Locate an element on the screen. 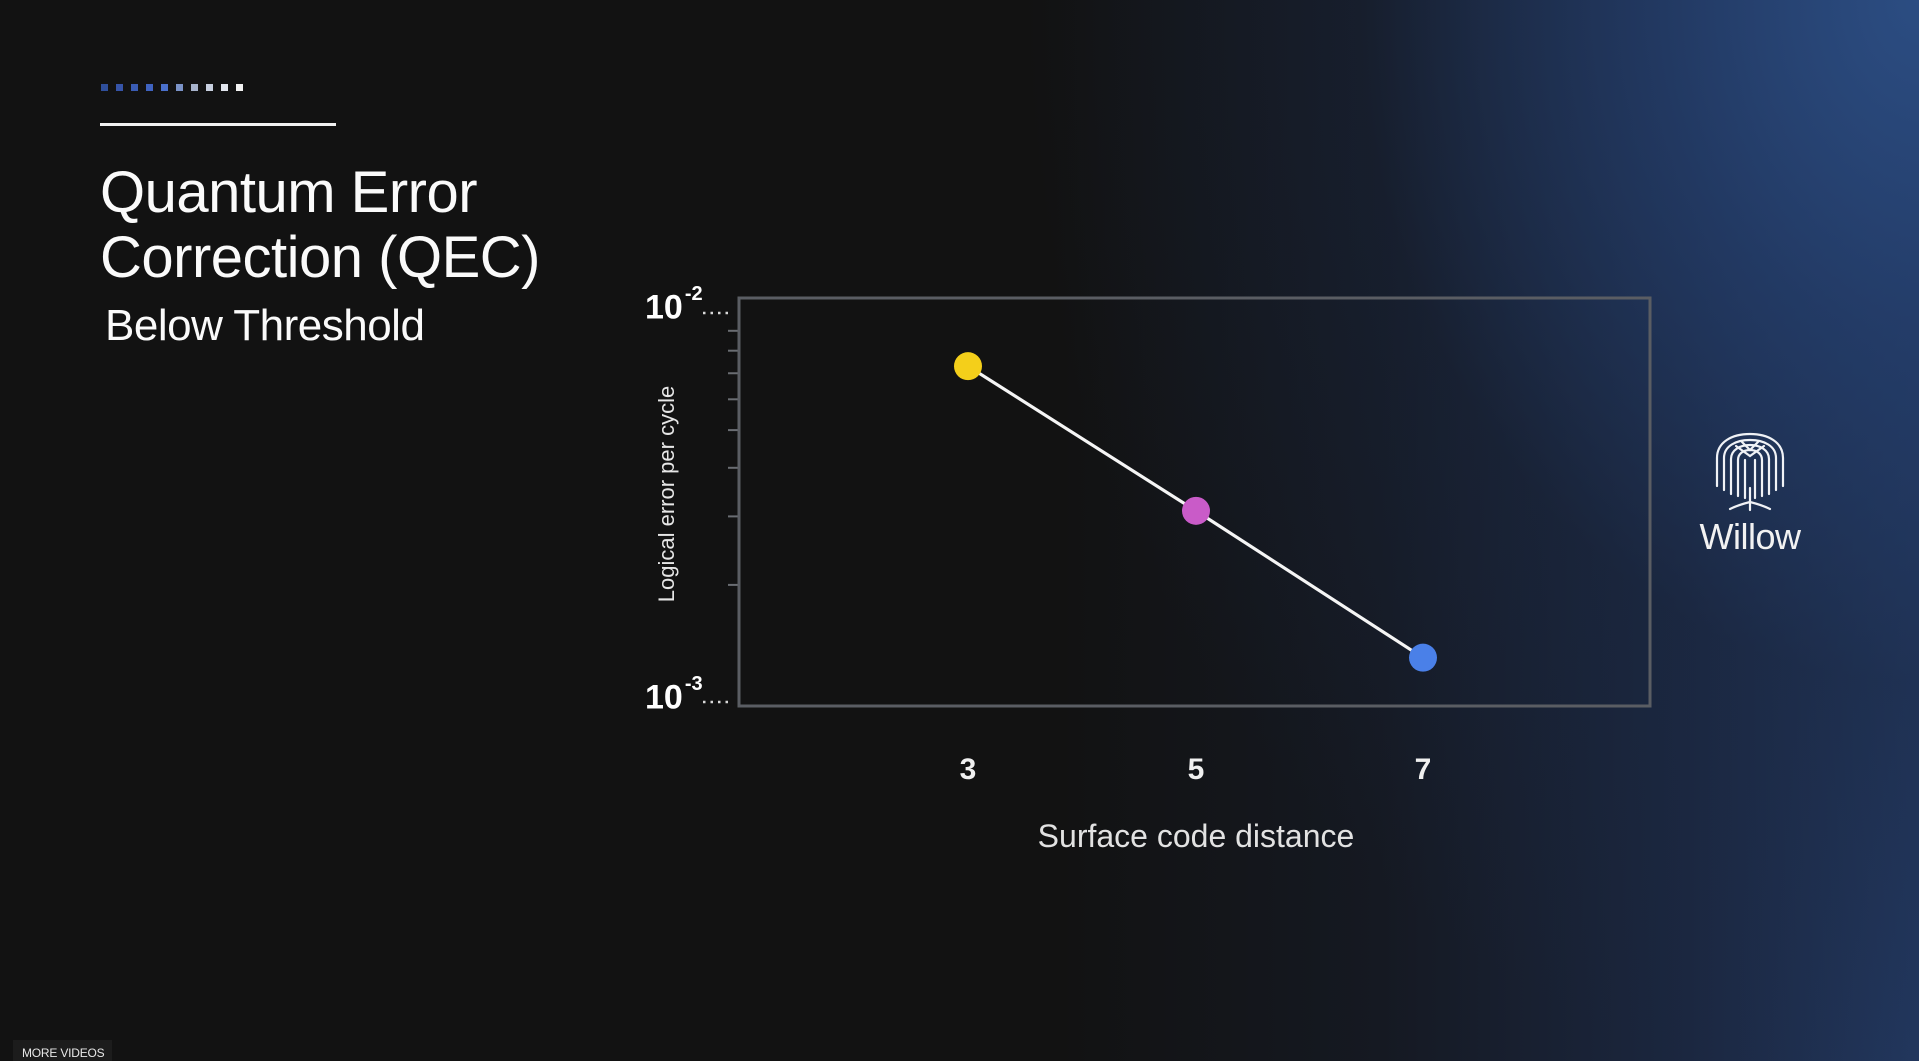 The image size is (1919, 1061). willow-logo: Willow is located at coordinates (1750, 494).